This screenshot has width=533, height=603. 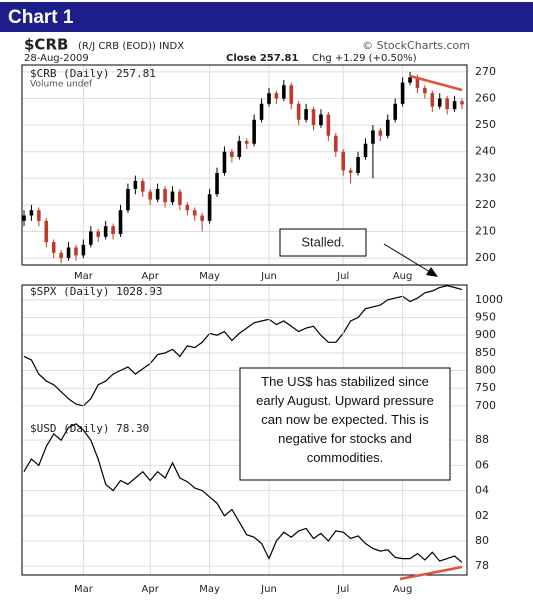 What do you see at coordinates (482, 439) in the screenshot?
I see `y-tick-label: 88` at bounding box center [482, 439].